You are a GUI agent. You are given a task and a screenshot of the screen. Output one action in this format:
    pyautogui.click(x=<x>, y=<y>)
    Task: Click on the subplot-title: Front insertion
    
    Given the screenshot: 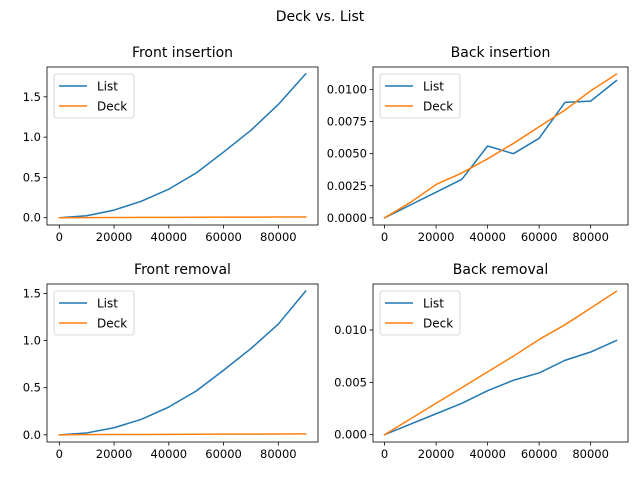 What is the action you would take?
    pyautogui.click(x=182, y=53)
    